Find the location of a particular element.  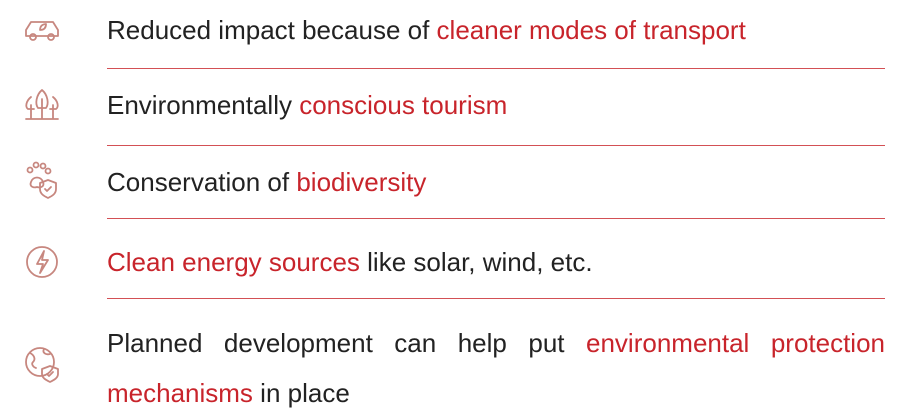

text-segment: cleaner modes of transport is located at coordinates (591, 30).